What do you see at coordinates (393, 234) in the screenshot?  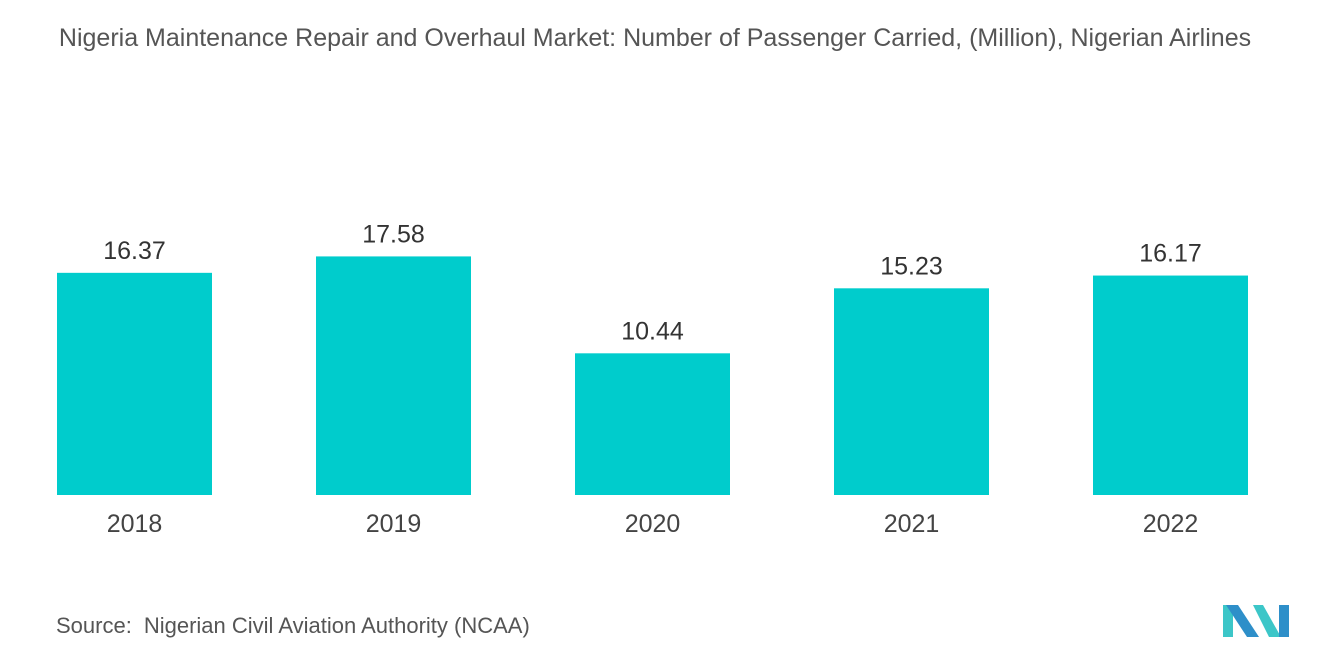 I see `data-label: 17.58` at bounding box center [393, 234].